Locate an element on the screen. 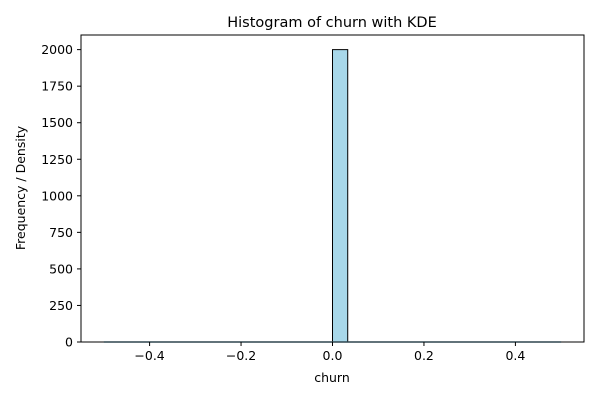 Image resolution: width=600 pixels, height=400 pixels. x-tick-label: 0.4 is located at coordinates (515, 355).